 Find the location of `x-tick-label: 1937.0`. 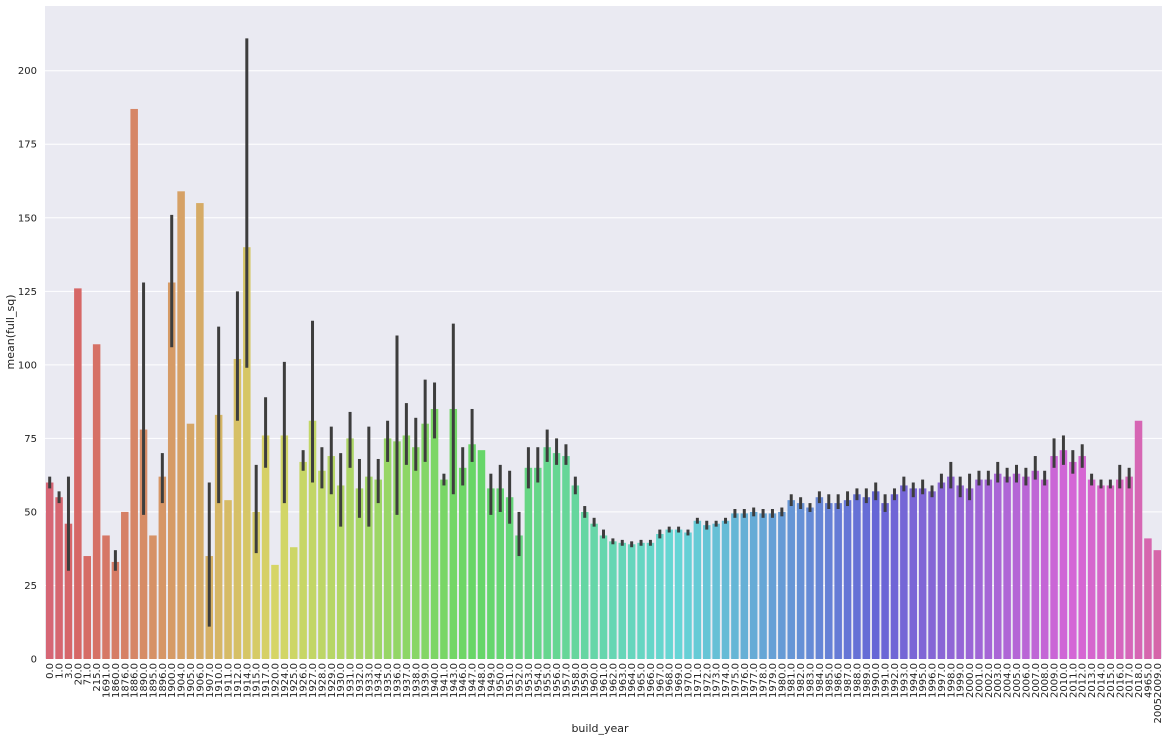

x-tick-label: 1937.0 is located at coordinates (407, 680).